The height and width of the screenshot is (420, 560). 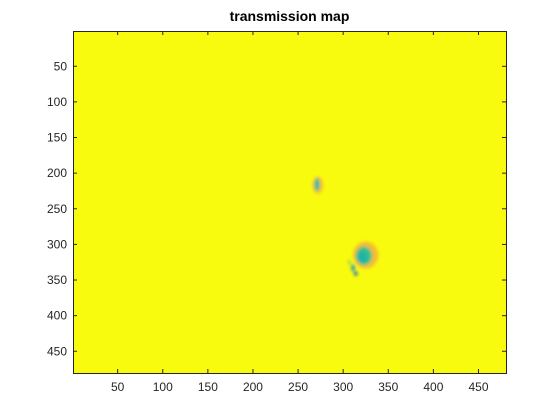 I want to click on y-tick-label: 100, so click(x=57, y=102).